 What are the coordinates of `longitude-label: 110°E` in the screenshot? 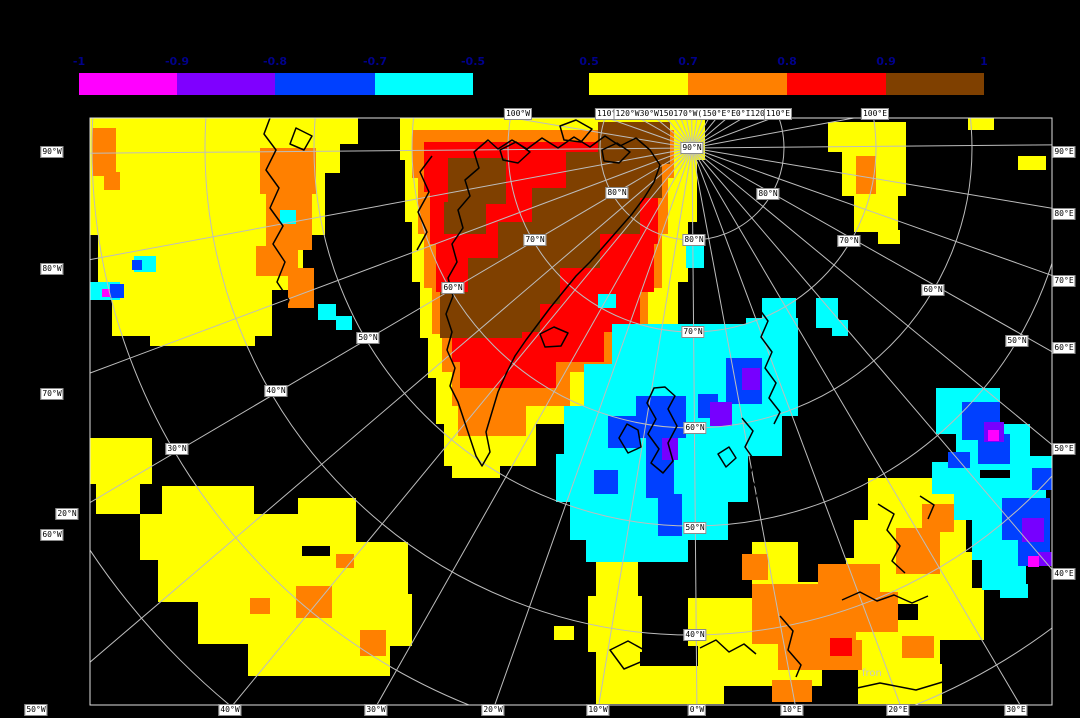 It's located at (778, 114).